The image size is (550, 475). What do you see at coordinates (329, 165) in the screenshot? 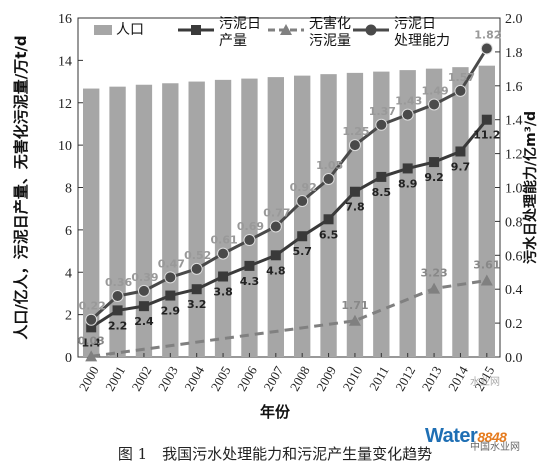
I see `treatment-capacity-label: 1.05` at bounding box center [329, 165].